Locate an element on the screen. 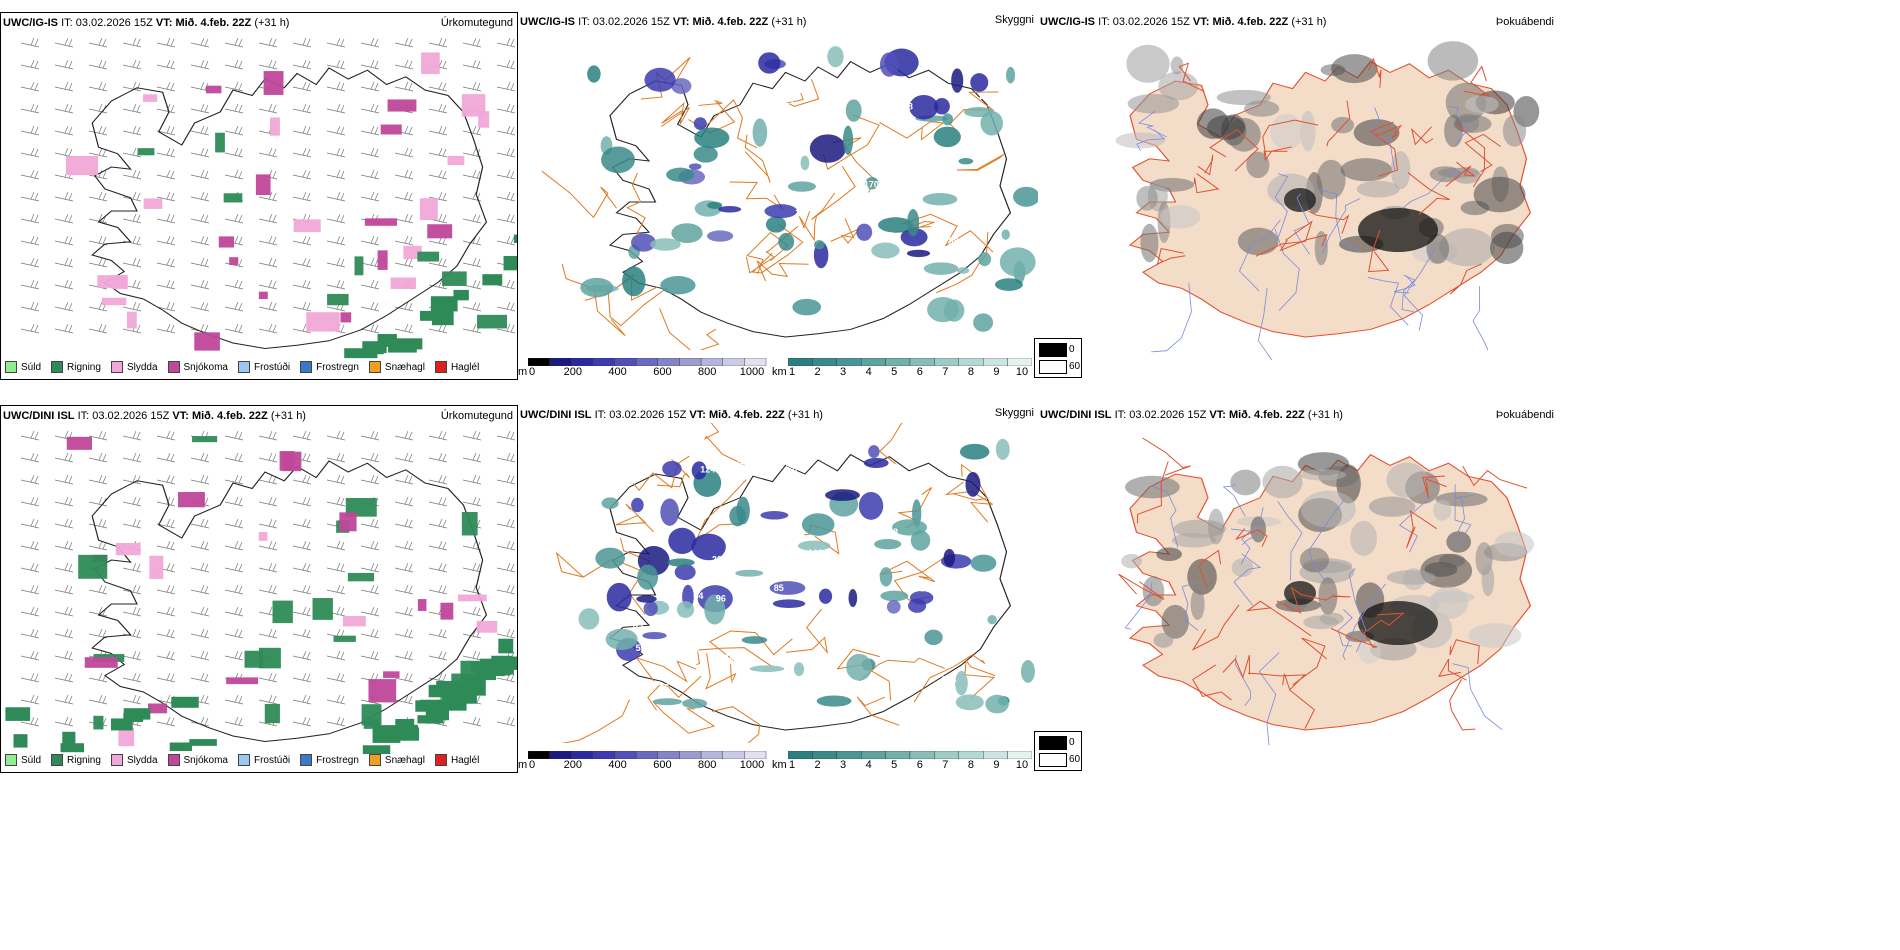 This screenshot has height=950, width=1900. road-network is located at coordinates (773, 203).